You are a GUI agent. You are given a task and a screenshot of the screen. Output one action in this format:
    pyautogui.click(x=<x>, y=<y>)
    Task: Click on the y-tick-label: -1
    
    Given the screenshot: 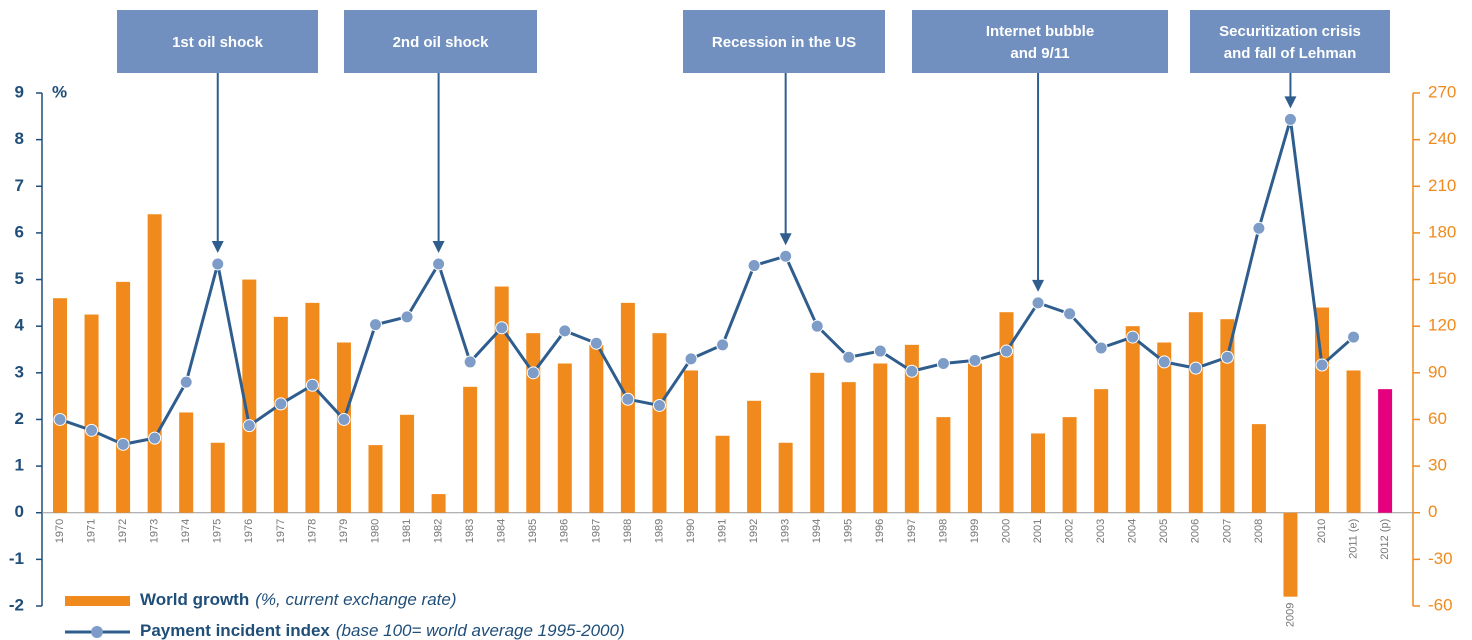 What is the action you would take?
    pyautogui.click(x=16, y=558)
    